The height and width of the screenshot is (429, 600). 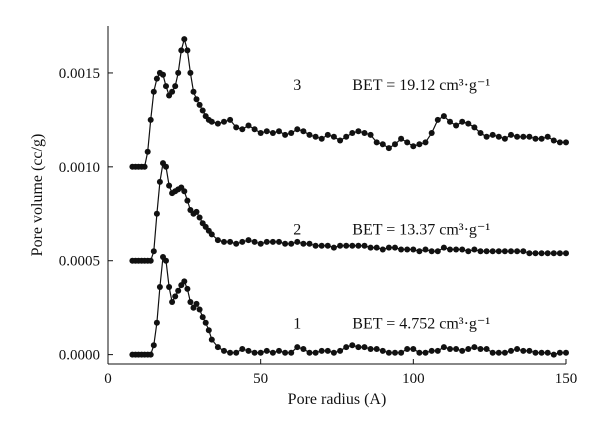 I want to click on y-tick-label: 0.0005, so click(x=79, y=262).